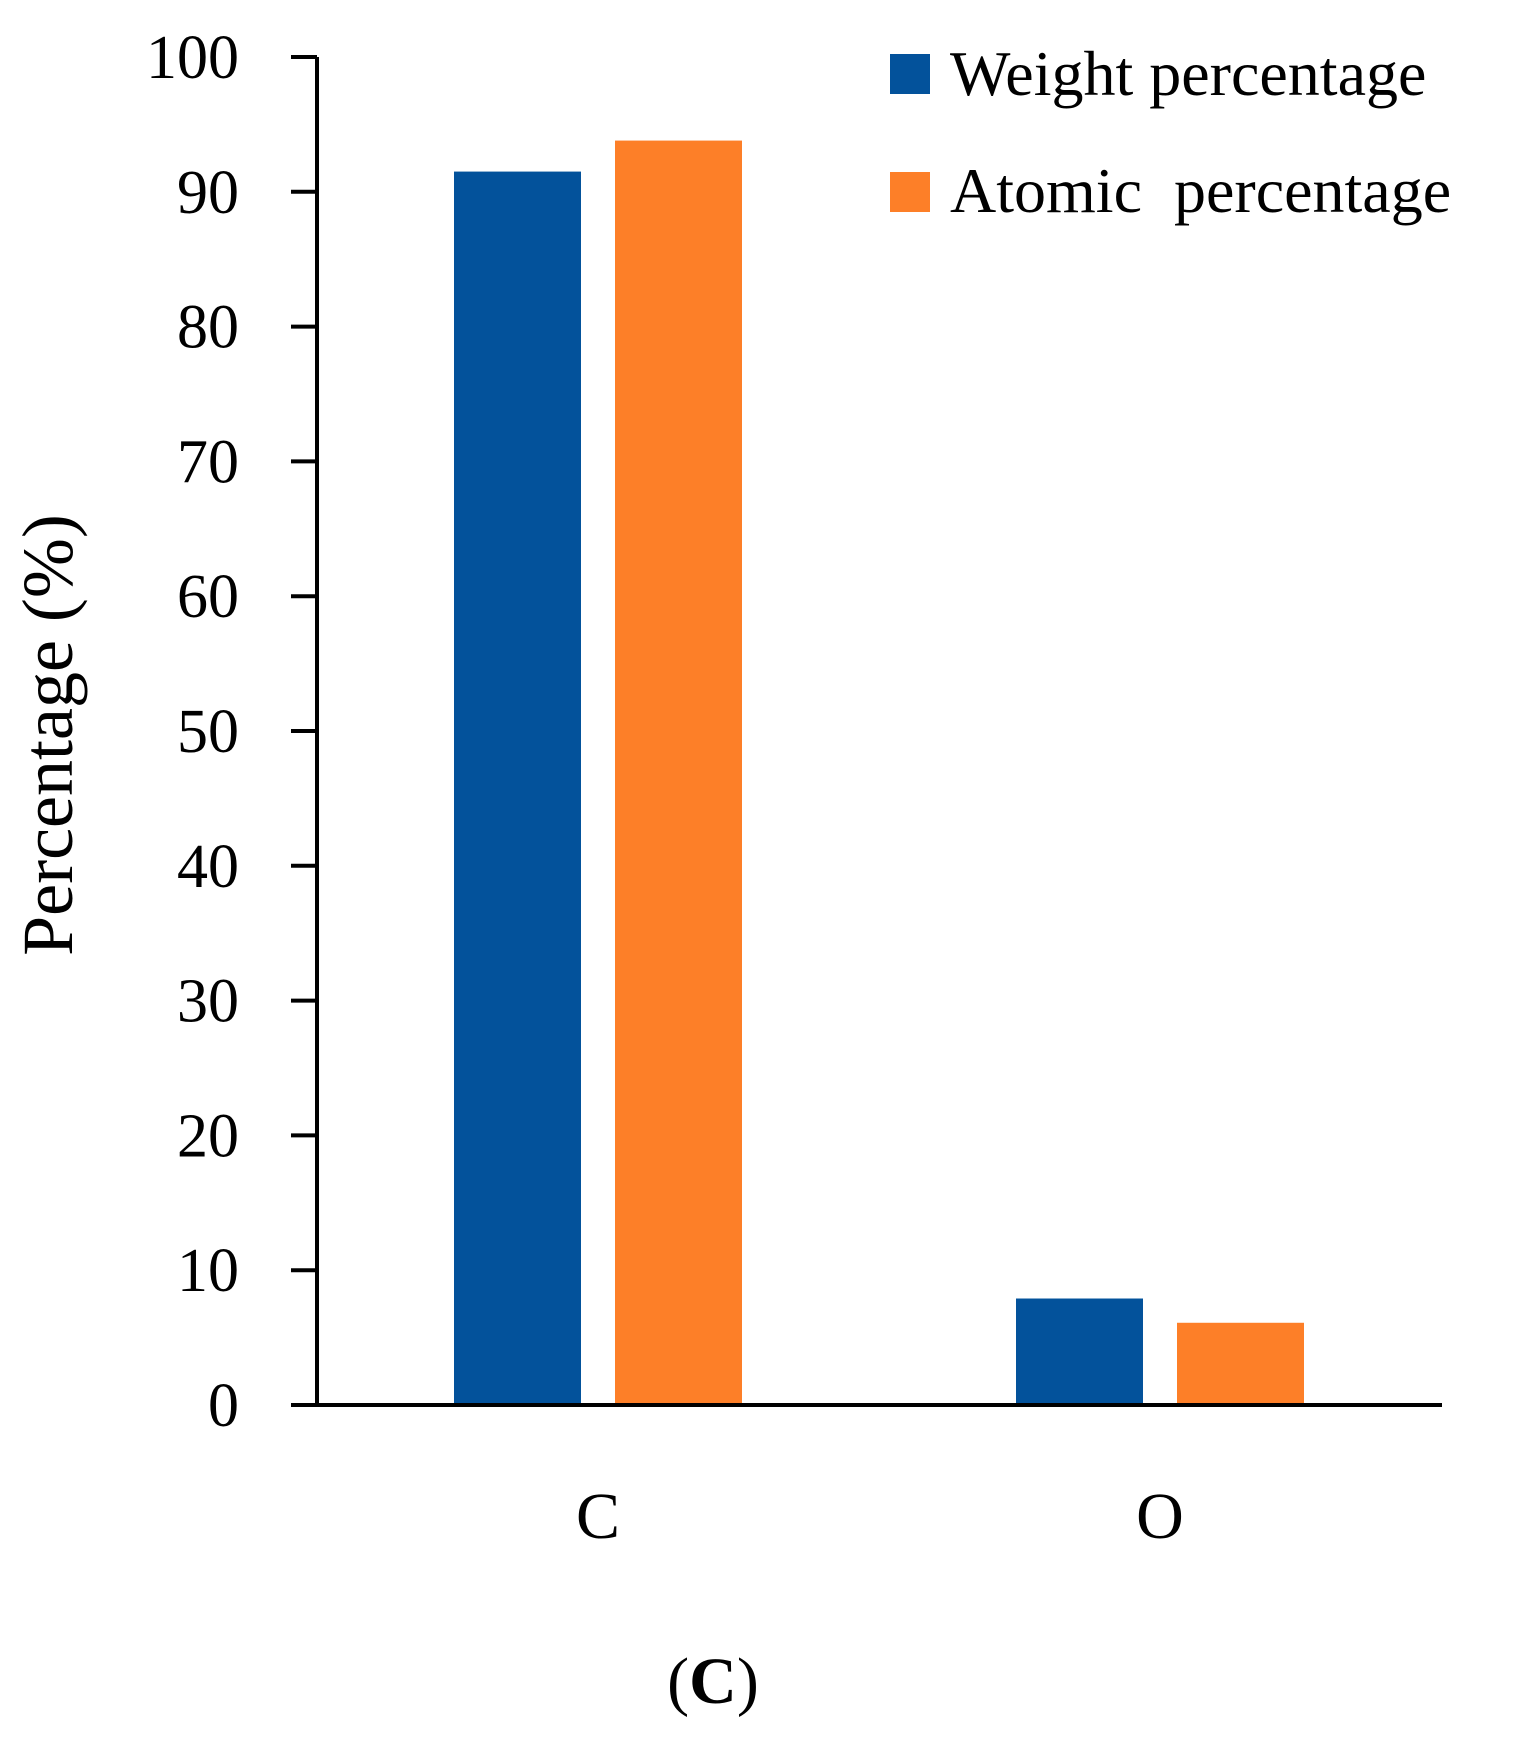 The height and width of the screenshot is (1753, 1539). I want to click on legend-swatch-atomic-percentage, so click(910, 192).